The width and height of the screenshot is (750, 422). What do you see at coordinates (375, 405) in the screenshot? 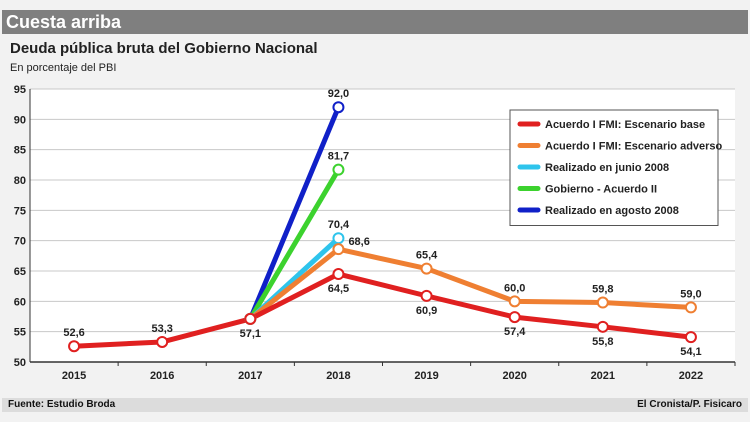
I see `footer-bar` at bounding box center [375, 405].